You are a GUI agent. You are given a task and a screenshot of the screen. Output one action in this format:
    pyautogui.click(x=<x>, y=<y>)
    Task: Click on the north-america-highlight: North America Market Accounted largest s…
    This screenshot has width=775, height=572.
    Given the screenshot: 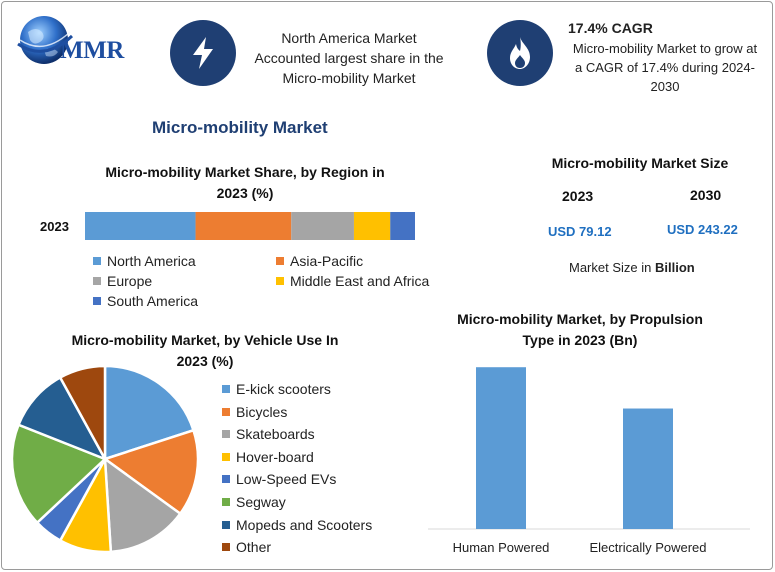 What is the action you would take?
    pyautogui.click(x=349, y=58)
    